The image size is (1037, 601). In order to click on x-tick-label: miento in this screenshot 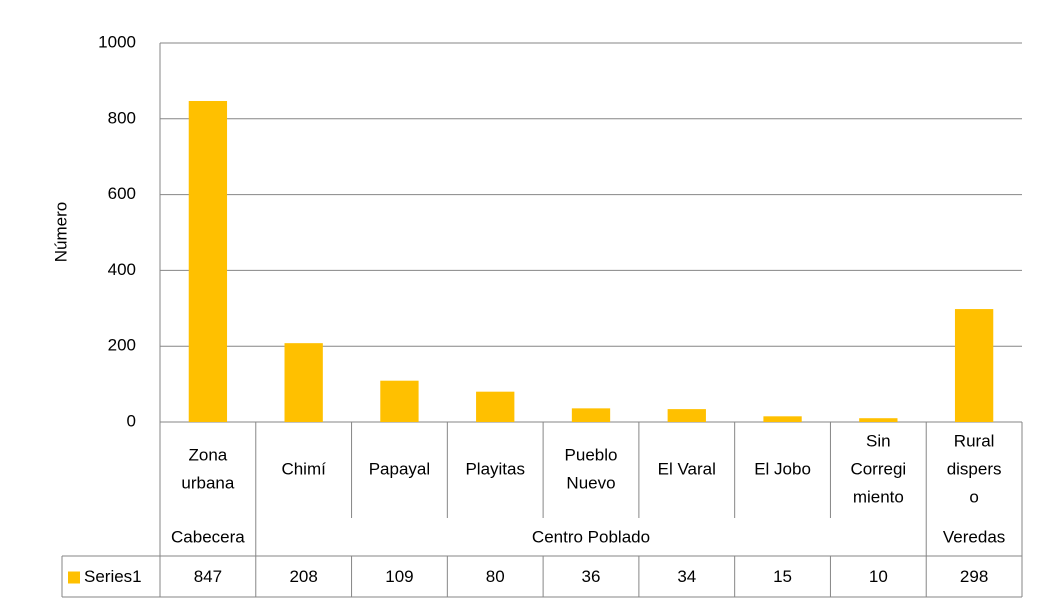, I will do `click(878, 496)`.